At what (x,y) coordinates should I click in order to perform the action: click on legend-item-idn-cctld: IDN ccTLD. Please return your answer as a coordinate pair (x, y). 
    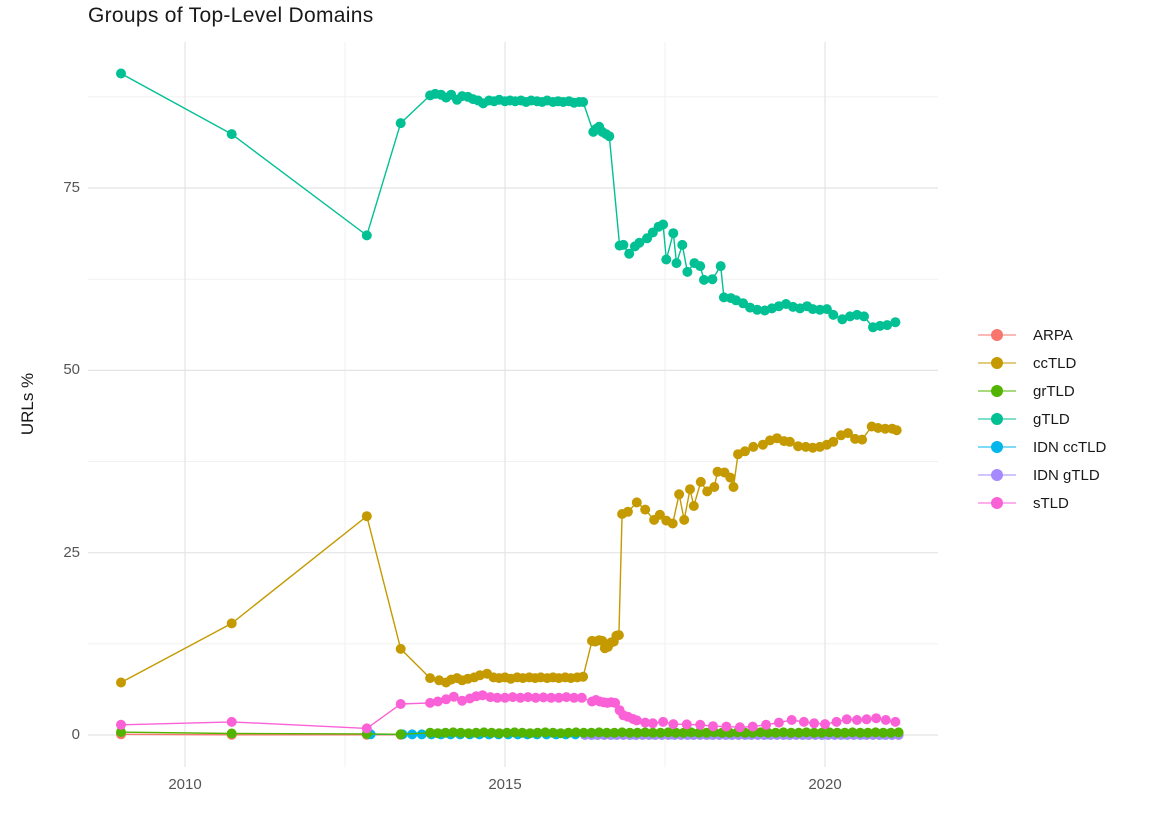
    Looking at the image, I should click on (1042, 447).